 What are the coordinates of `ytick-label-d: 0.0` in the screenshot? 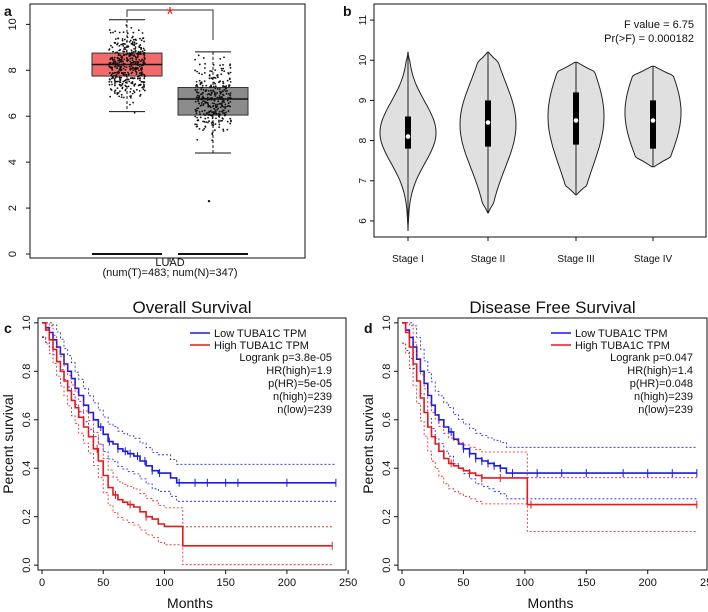 It's located at (387, 565).